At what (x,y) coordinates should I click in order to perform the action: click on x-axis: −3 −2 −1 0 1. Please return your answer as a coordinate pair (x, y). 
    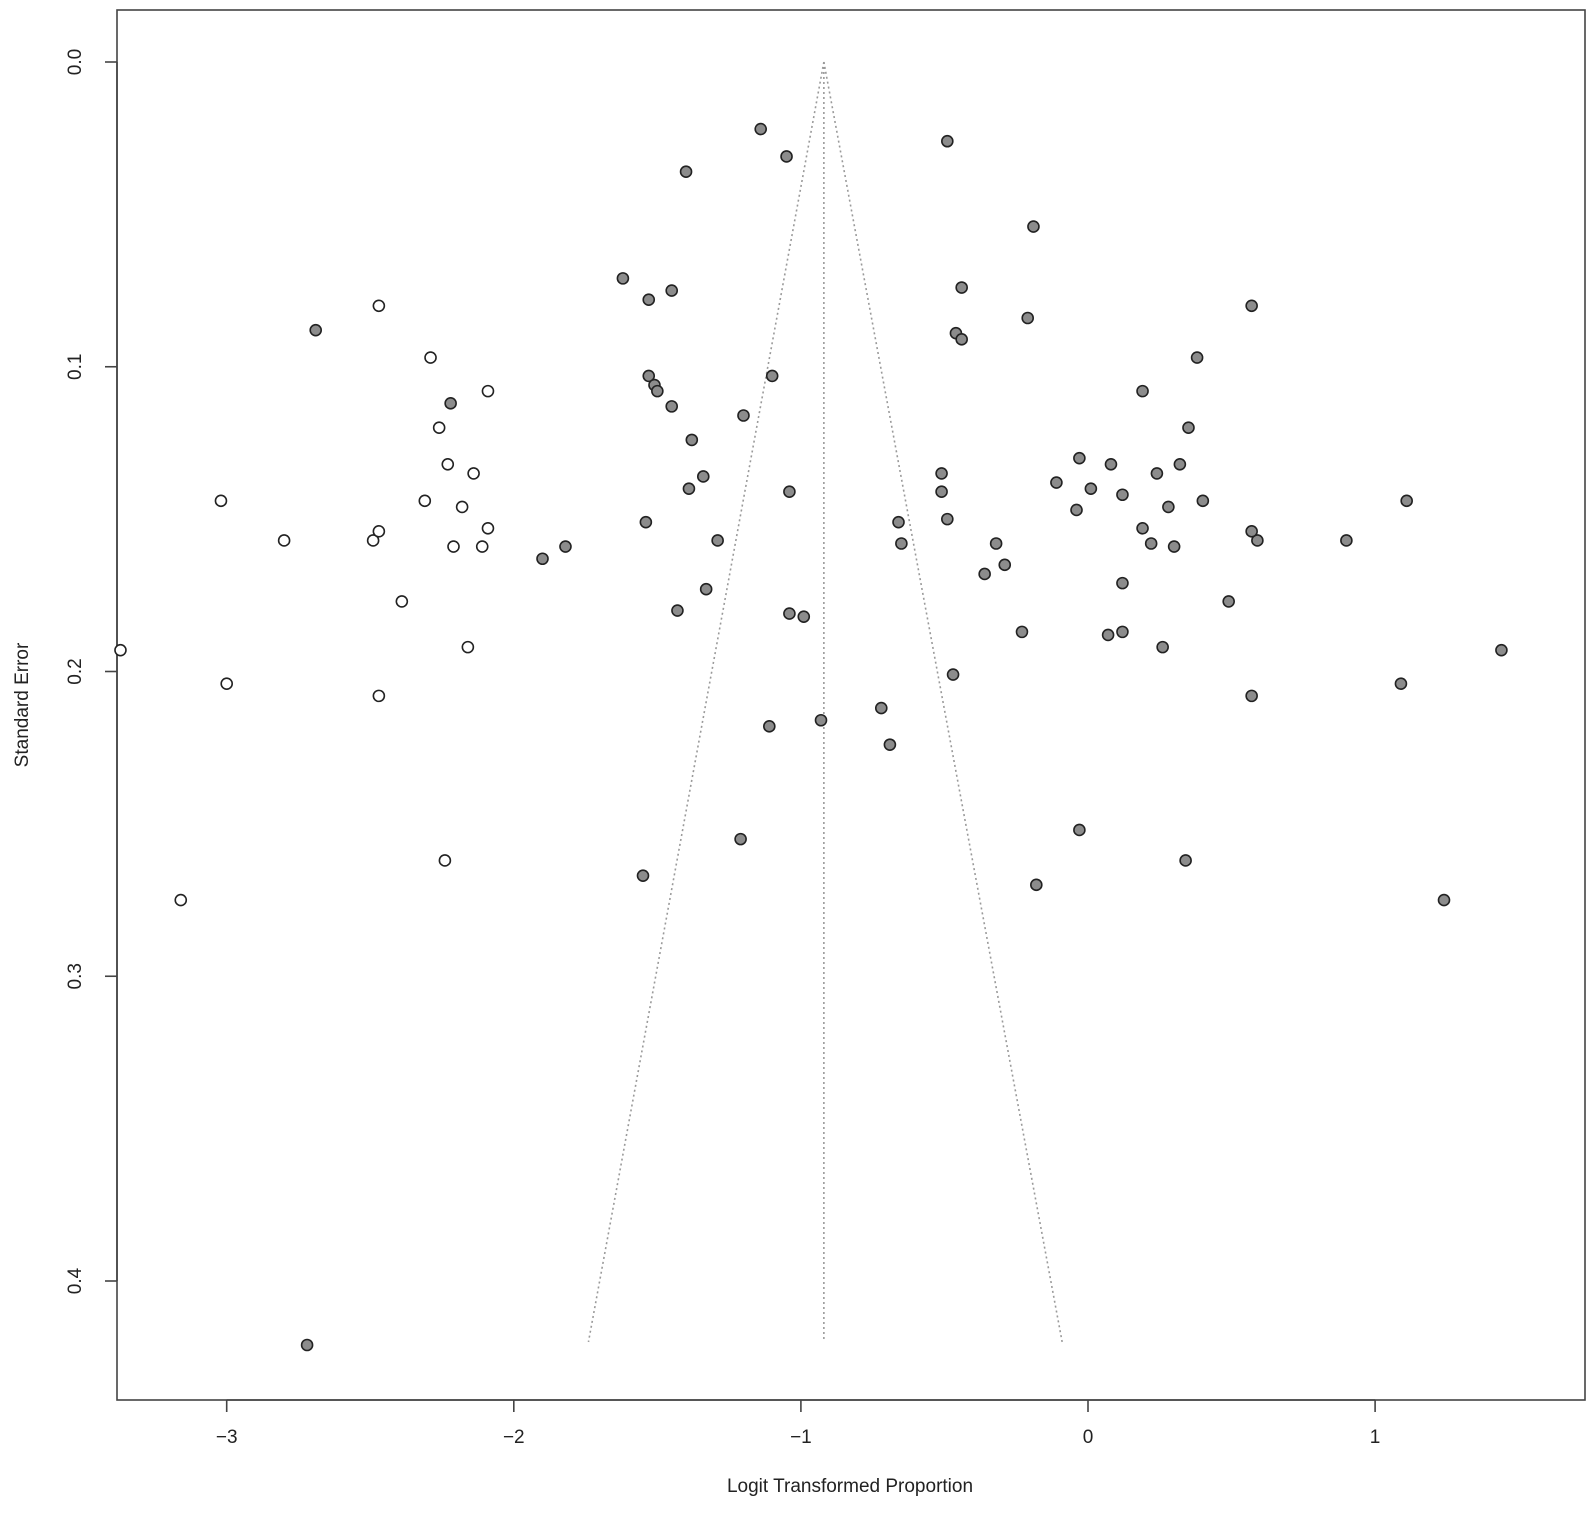
    Looking at the image, I should click on (798, 1423).